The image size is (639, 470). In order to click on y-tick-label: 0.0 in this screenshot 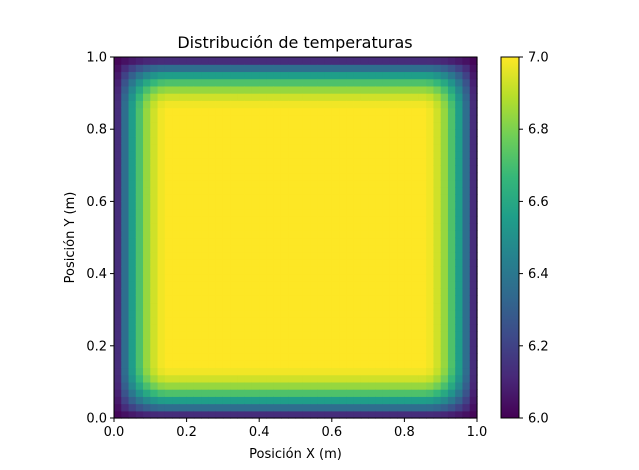, I will do `click(96, 419)`.